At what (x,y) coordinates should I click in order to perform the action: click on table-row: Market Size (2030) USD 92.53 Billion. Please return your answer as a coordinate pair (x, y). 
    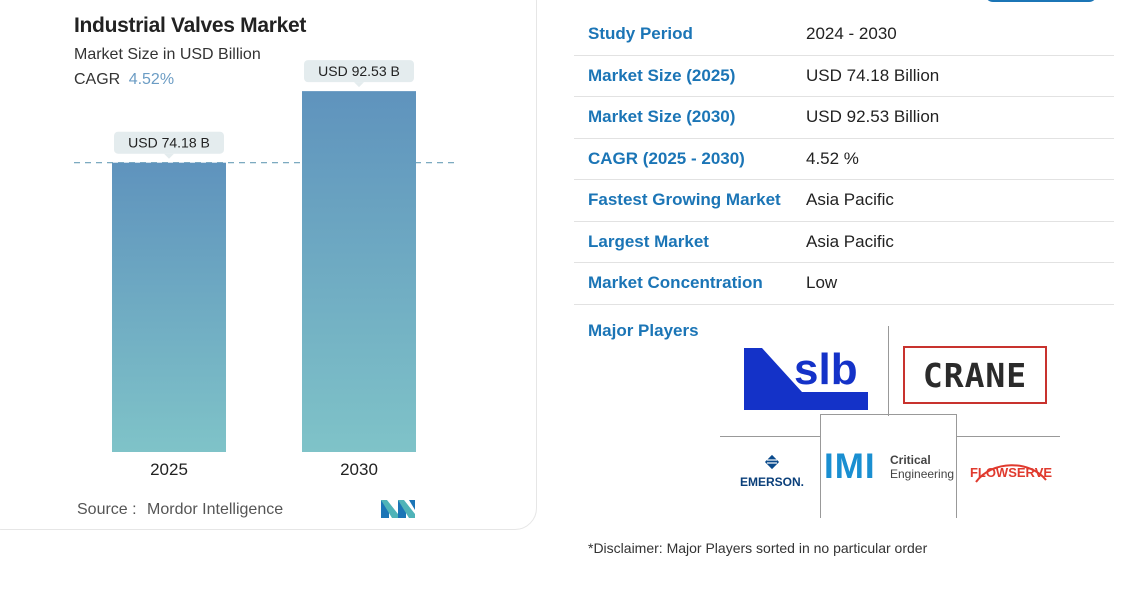
    Looking at the image, I should click on (844, 118).